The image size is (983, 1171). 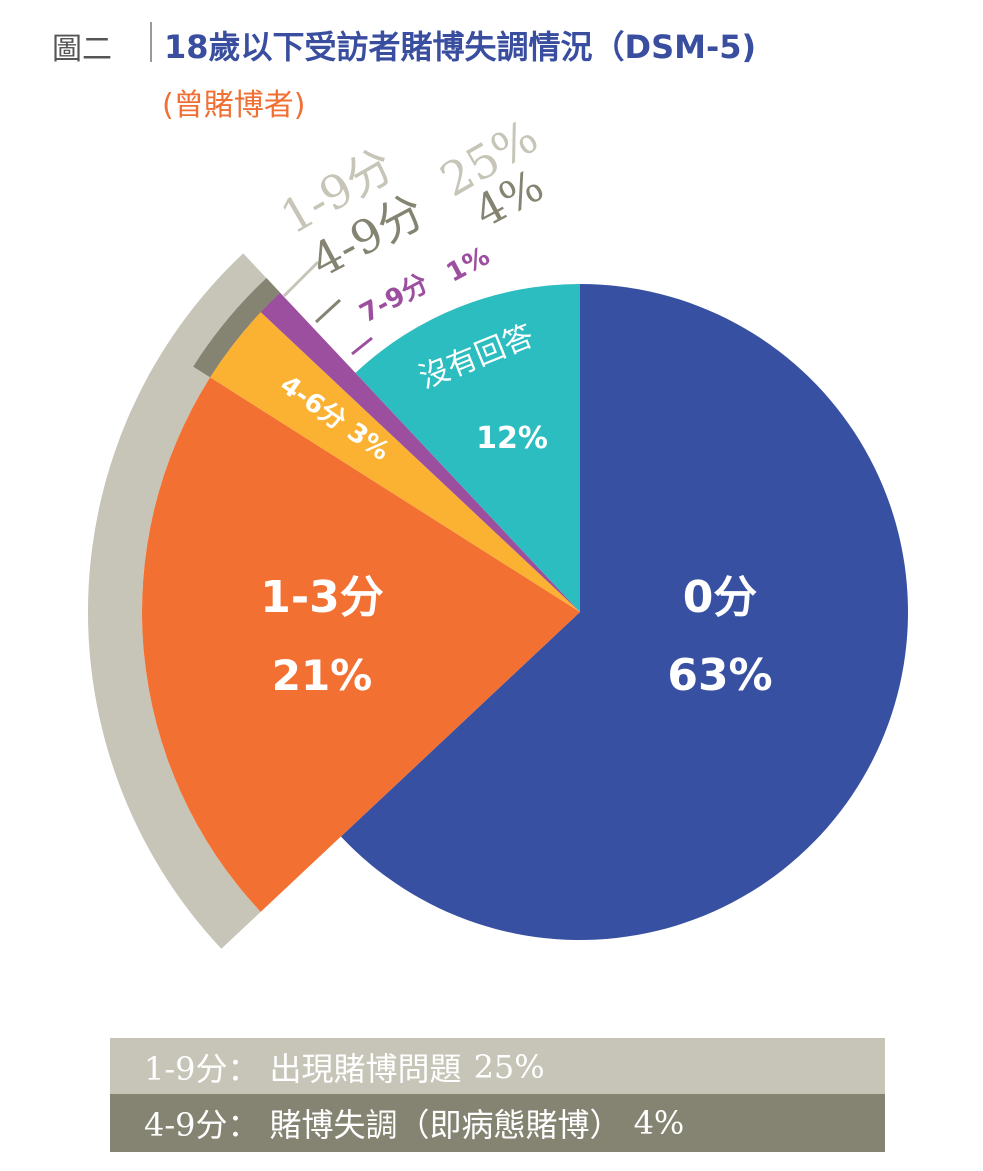 I want to click on leader-seven-nine, so click(x=362, y=346).